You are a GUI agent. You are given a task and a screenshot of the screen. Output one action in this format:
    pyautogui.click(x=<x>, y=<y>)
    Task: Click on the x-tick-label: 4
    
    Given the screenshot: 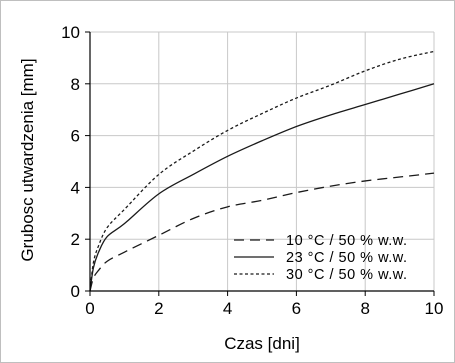 What is the action you would take?
    pyautogui.click(x=227, y=308)
    